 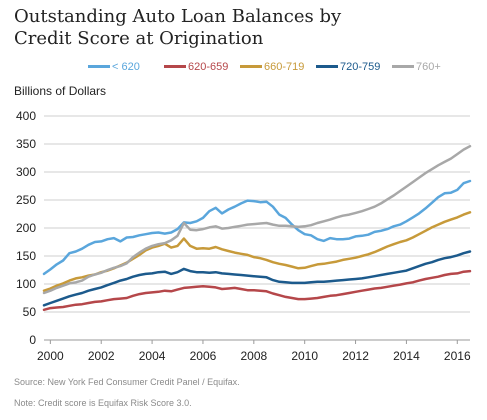 What do you see at coordinates (355, 356) in the screenshot?
I see `x-tick-label: 2012` at bounding box center [355, 356].